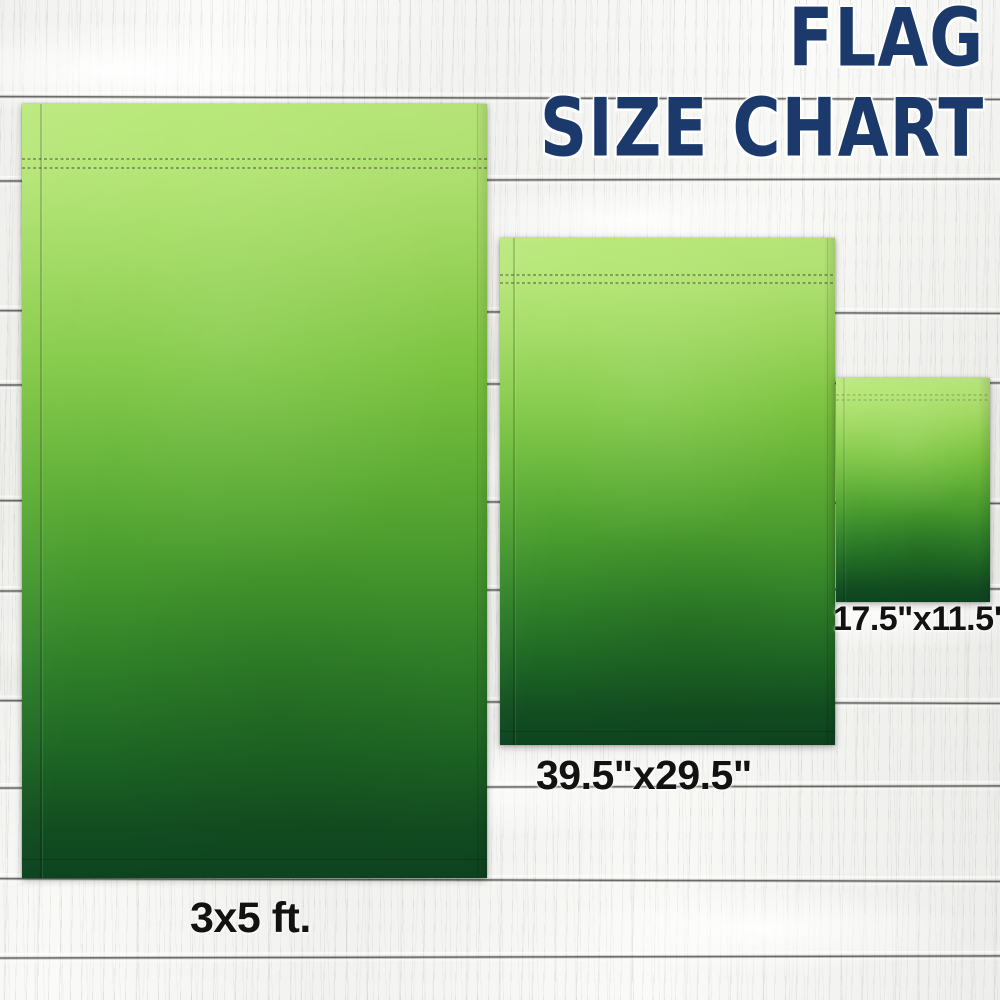 The image size is (1000, 1000). What do you see at coordinates (913, 490) in the screenshot?
I see `flag-swatch-small` at bounding box center [913, 490].